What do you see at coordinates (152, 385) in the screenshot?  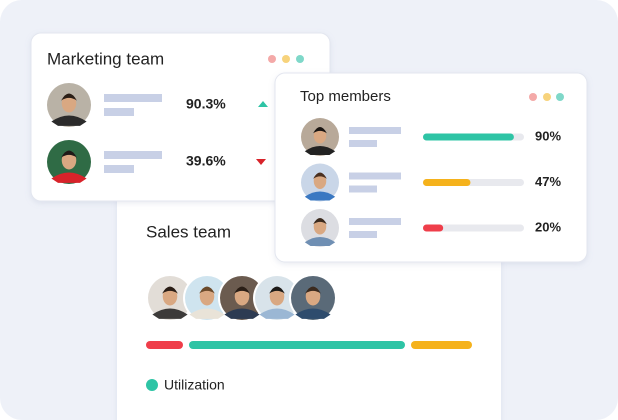 I see `legend-dot` at bounding box center [152, 385].